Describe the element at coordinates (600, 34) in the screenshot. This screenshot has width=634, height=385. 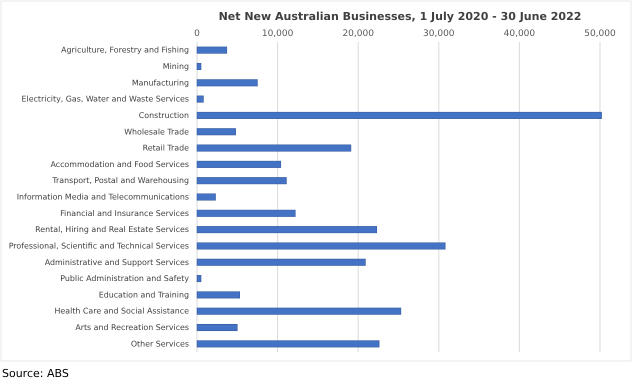
I see `x-tick-label: 50,000` at that location.